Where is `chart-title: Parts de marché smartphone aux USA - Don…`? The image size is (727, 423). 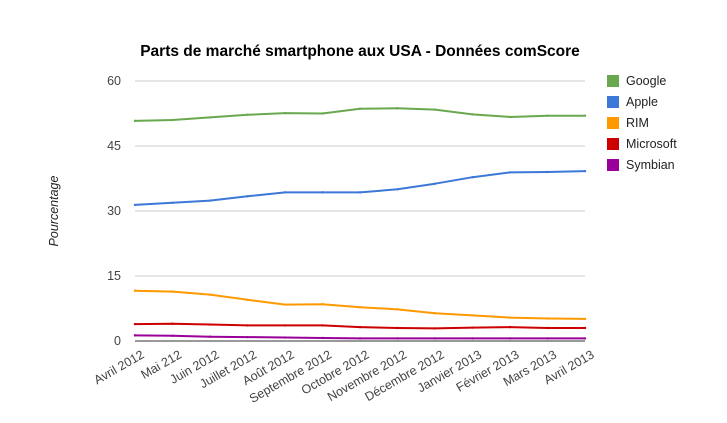 chart-title: Parts de marché smartphone aux USA - Don… is located at coordinates (360, 51).